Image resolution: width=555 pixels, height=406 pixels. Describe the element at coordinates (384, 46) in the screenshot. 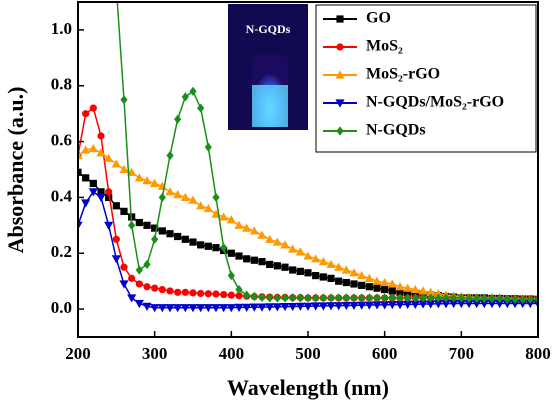

I see `legend-label: MoS₂` at that location.